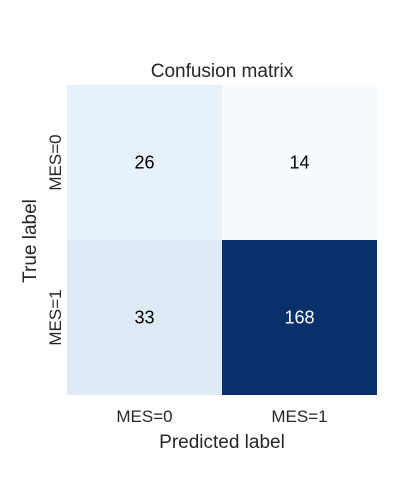 The width and height of the screenshot is (400, 500). What do you see at coordinates (221, 416) in the screenshot?
I see `x-tick-labels: MES=0 MES=1` at bounding box center [221, 416].